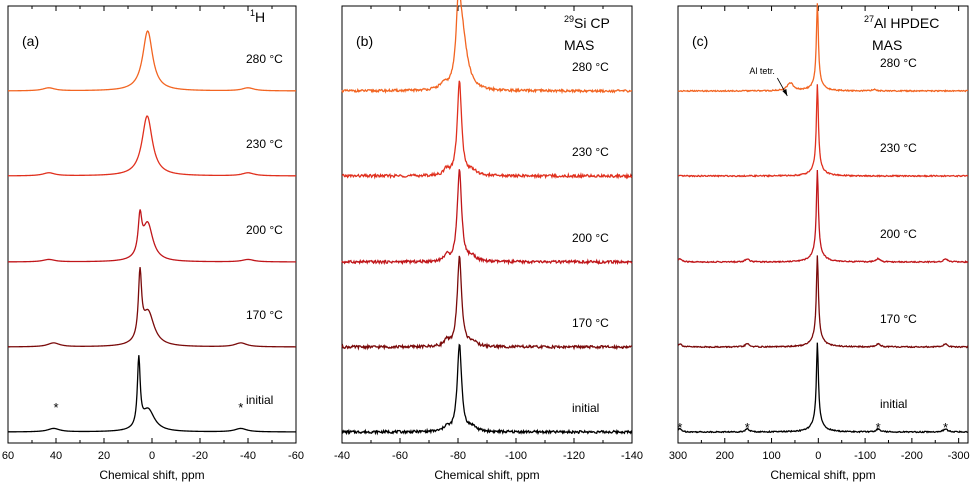 The height and width of the screenshot is (492, 978). What do you see at coordinates (771, 456) in the screenshot?
I see `x-tick-label: 100` at bounding box center [771, 456].